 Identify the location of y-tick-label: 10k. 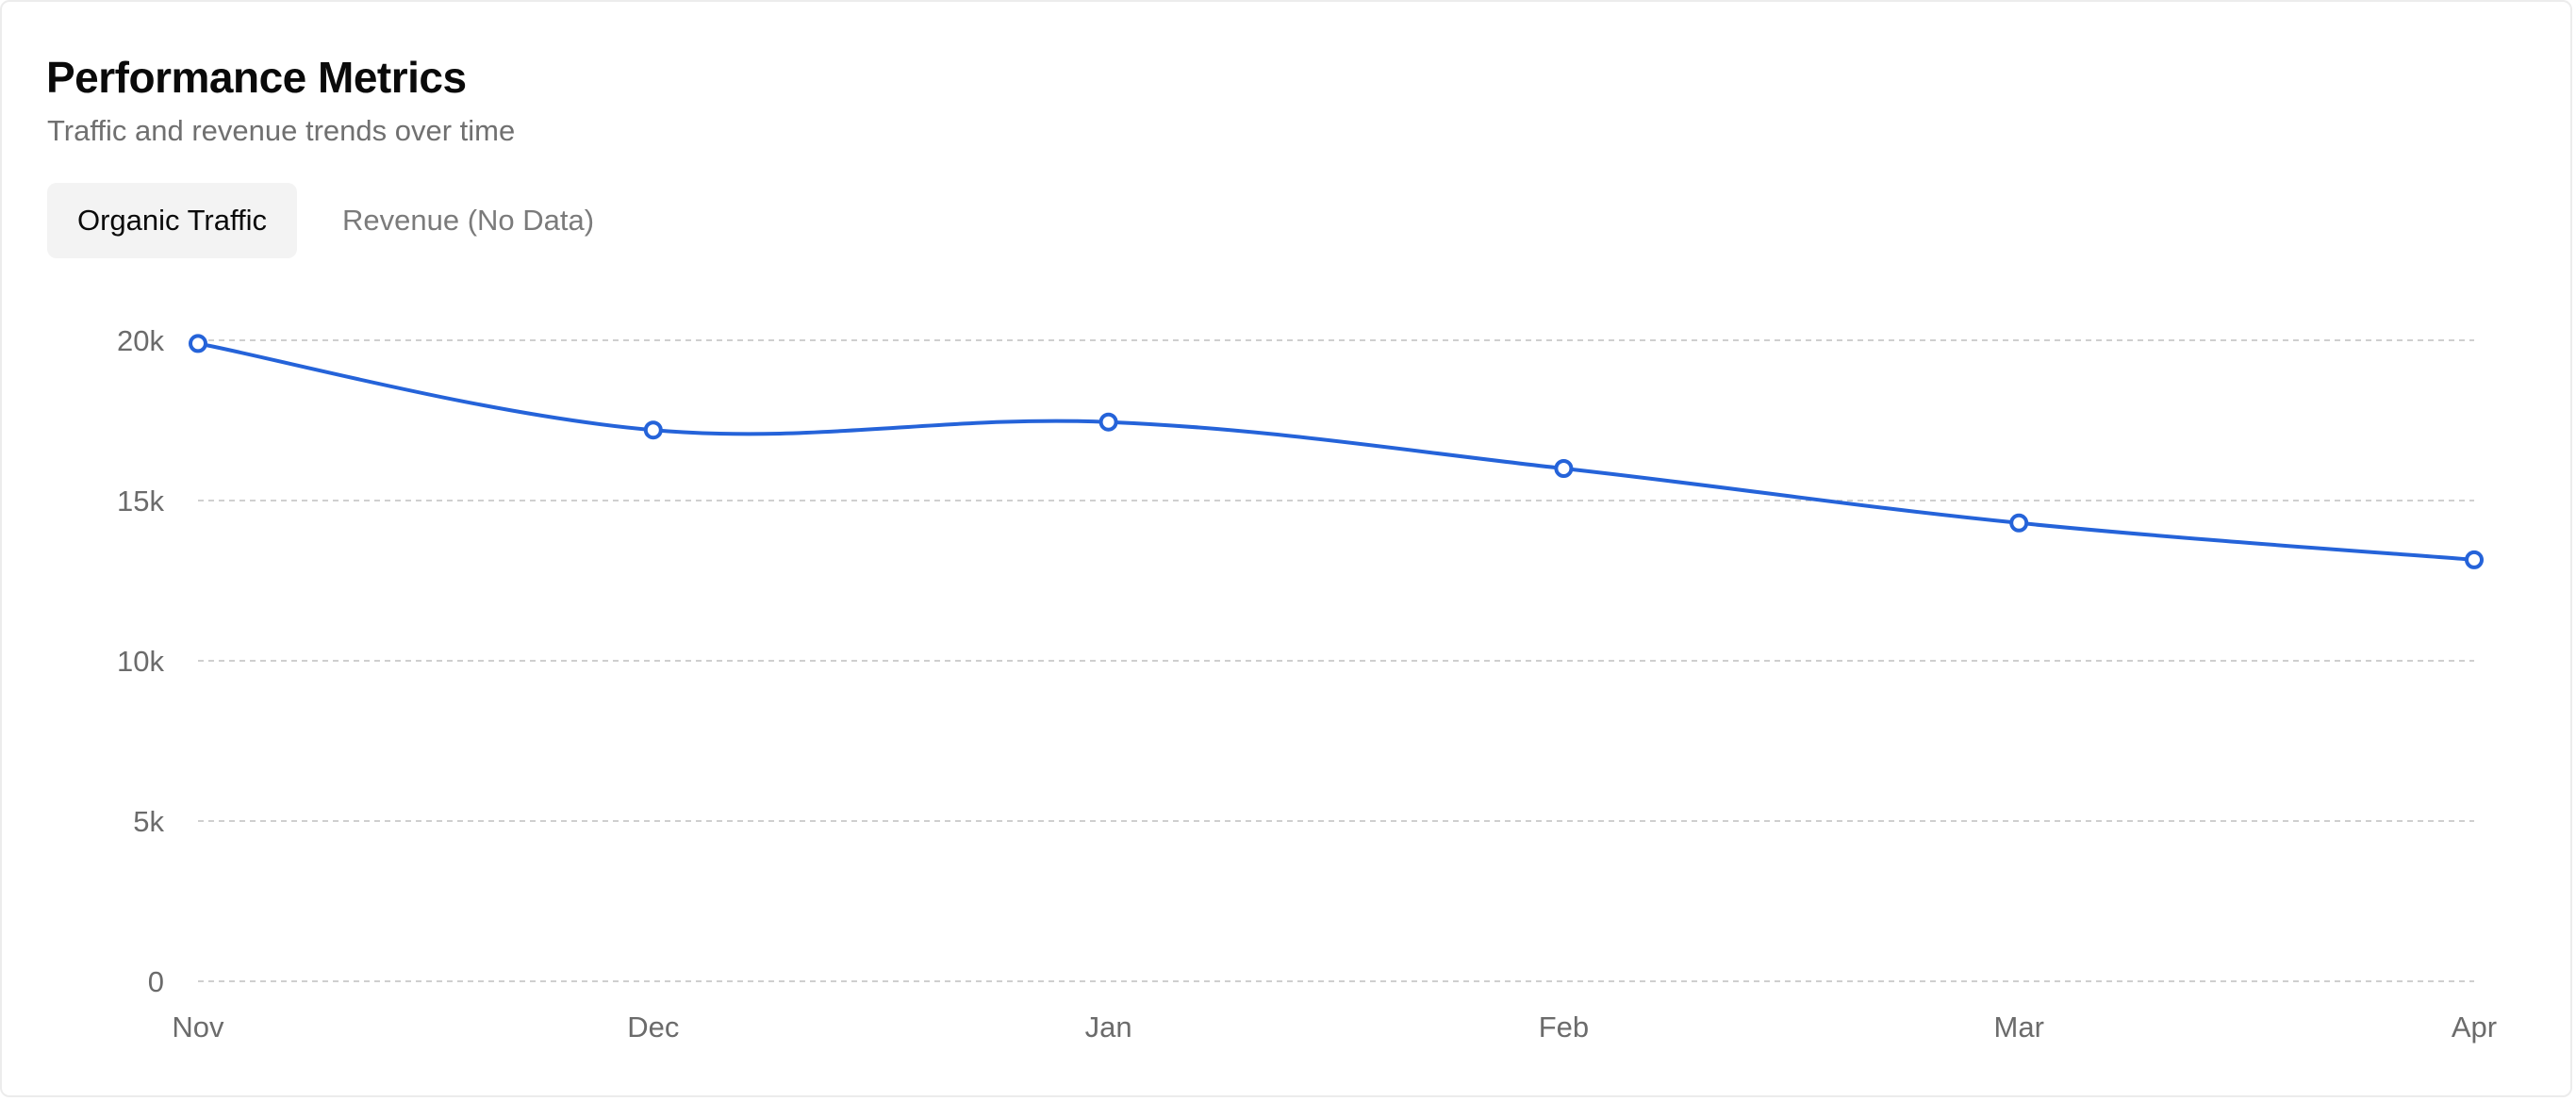
(140, 661).